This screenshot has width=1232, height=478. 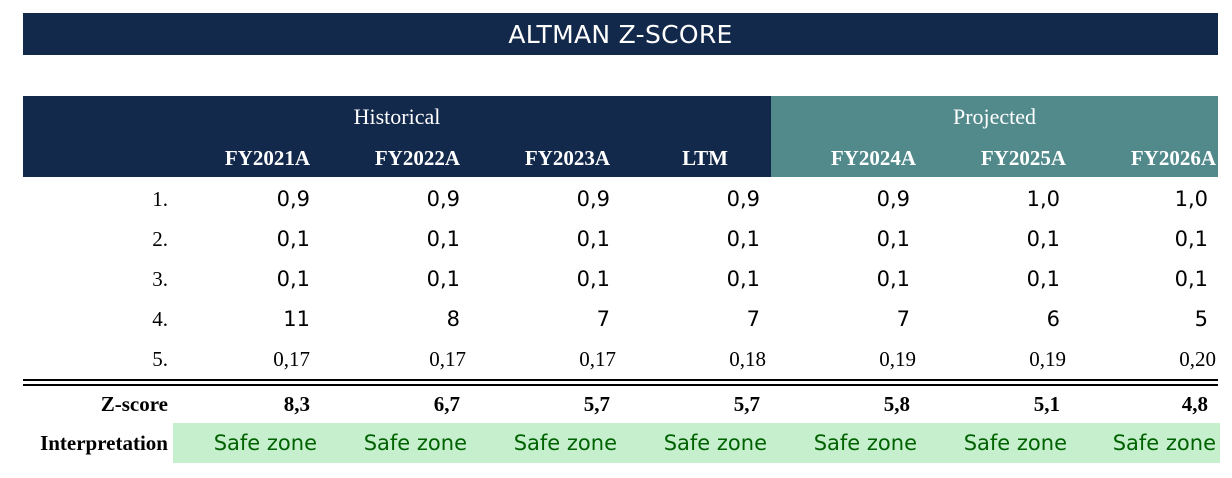 What do you see at coordinates (397, 136) in the screenshot?
I see `historical-header-band` at bounding box center [397, 136].